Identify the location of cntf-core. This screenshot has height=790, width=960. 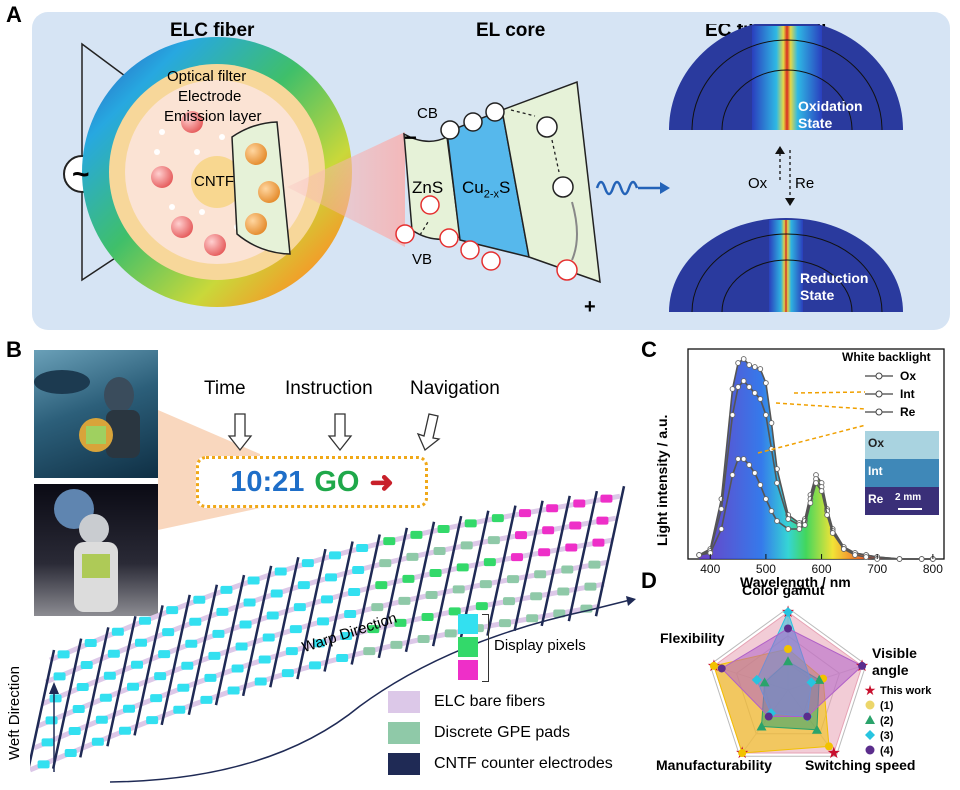
(217, 182).